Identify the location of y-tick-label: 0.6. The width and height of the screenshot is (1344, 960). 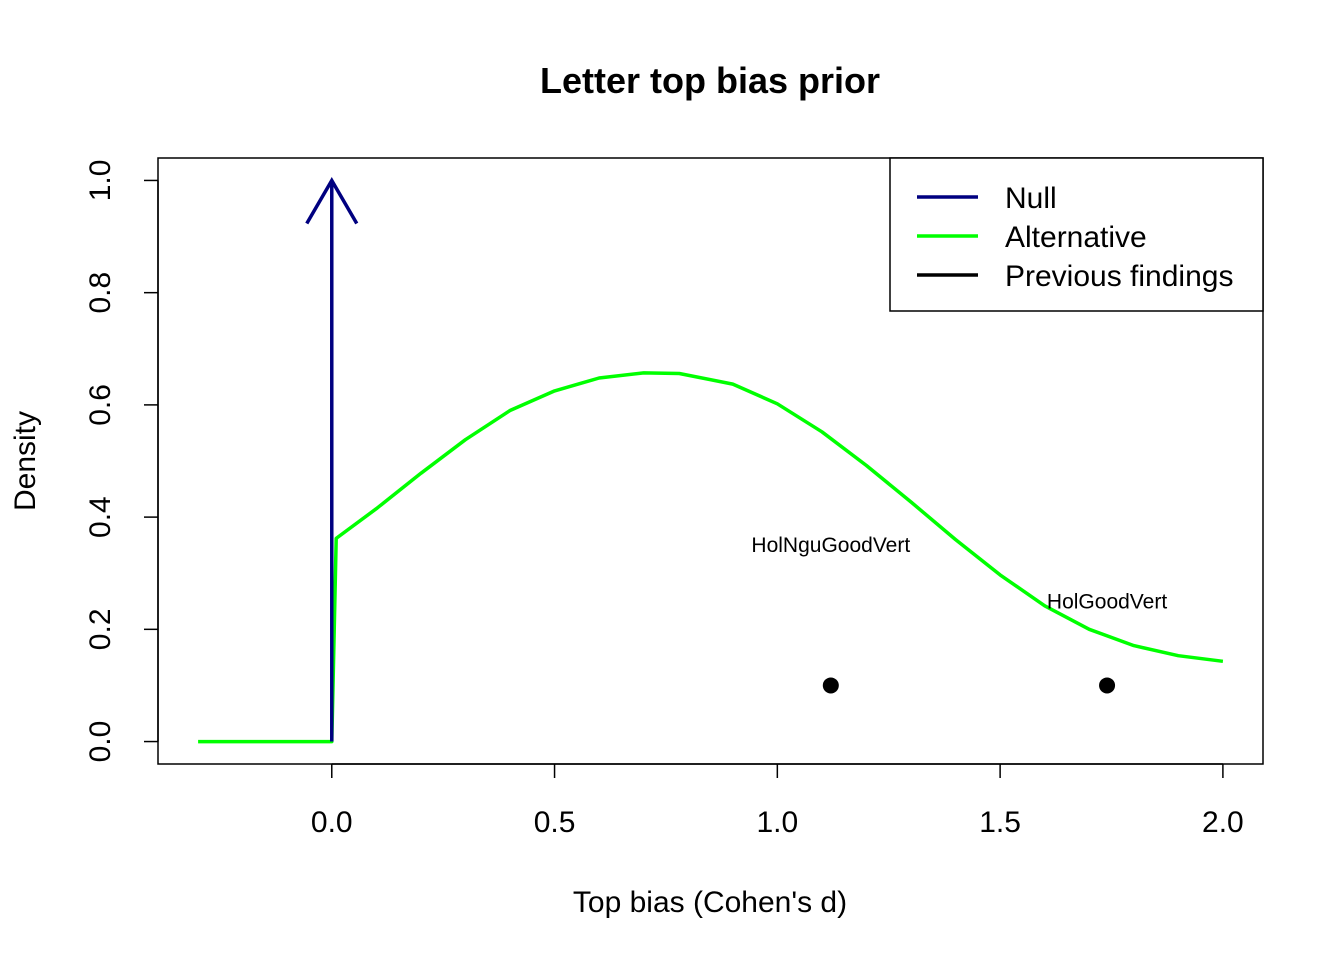
(100, 405).